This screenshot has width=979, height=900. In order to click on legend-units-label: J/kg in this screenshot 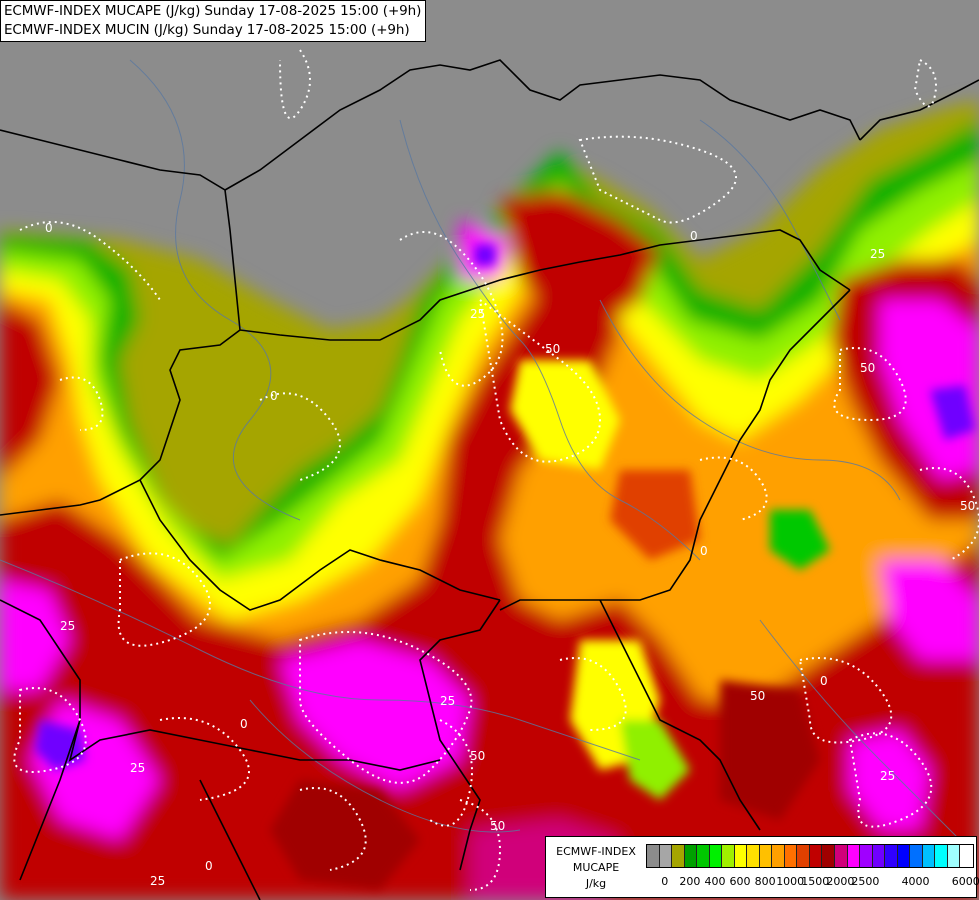, I will do `click(596, 883)`.